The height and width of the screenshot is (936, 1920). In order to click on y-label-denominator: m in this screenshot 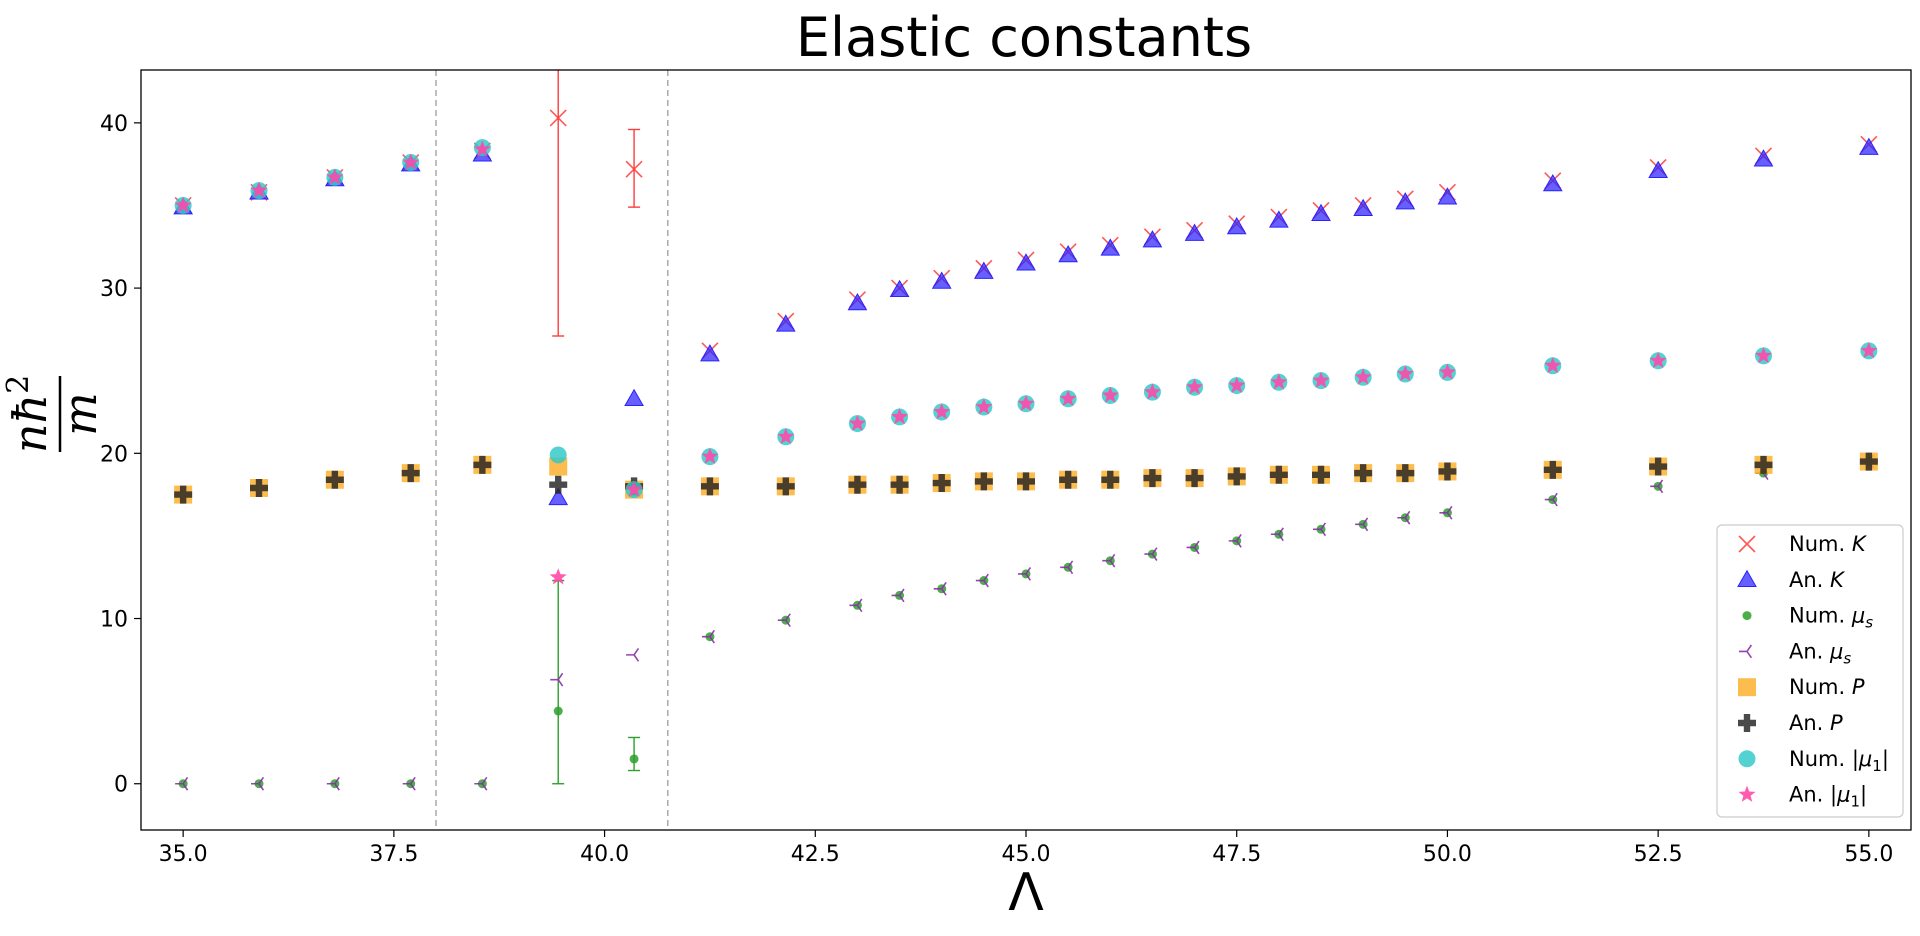, I will do `click(80, 414)`.